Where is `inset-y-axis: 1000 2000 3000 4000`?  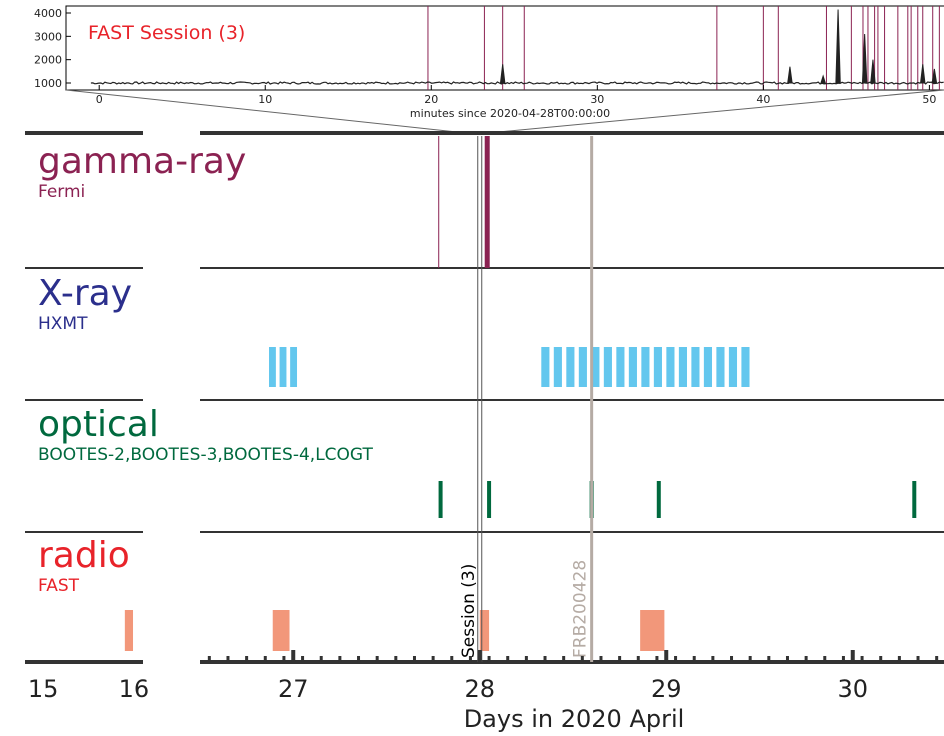 inset-y-axis: 1000 2000 3000 4000 is located at coordinates (52, 48).